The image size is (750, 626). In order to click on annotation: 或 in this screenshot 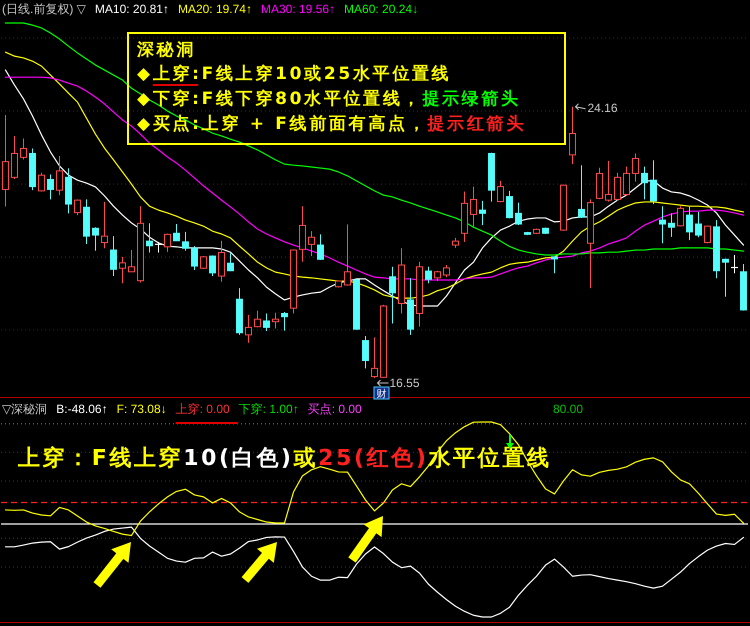, I will do `click(305, 458)`.